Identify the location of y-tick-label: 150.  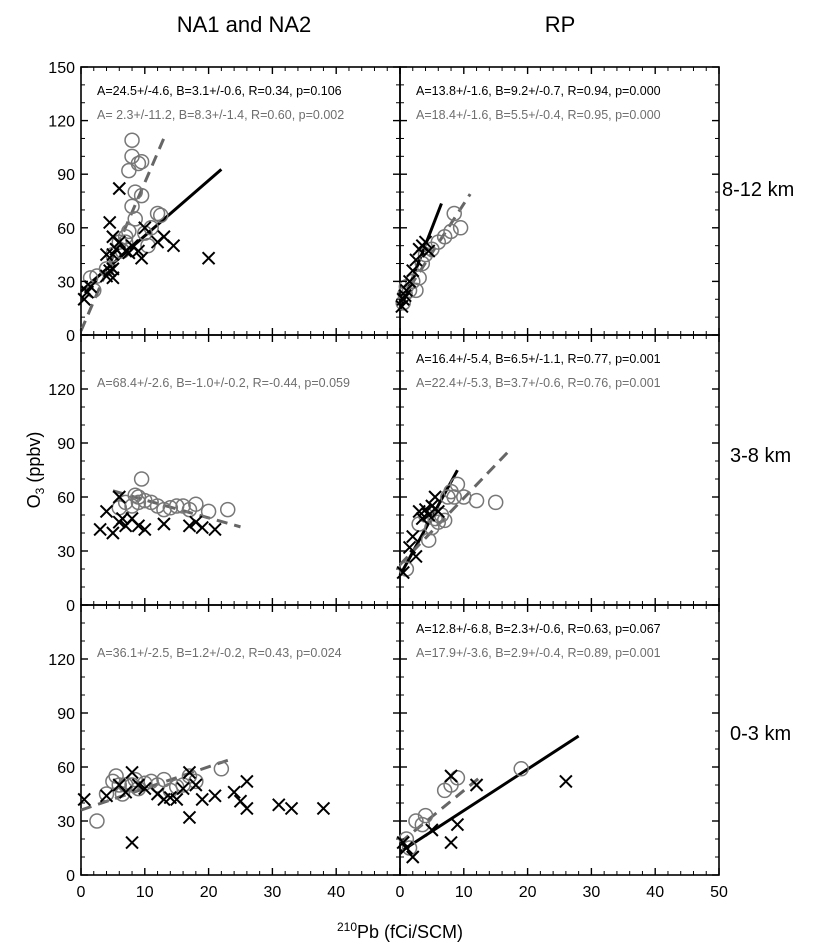
(61, 68).